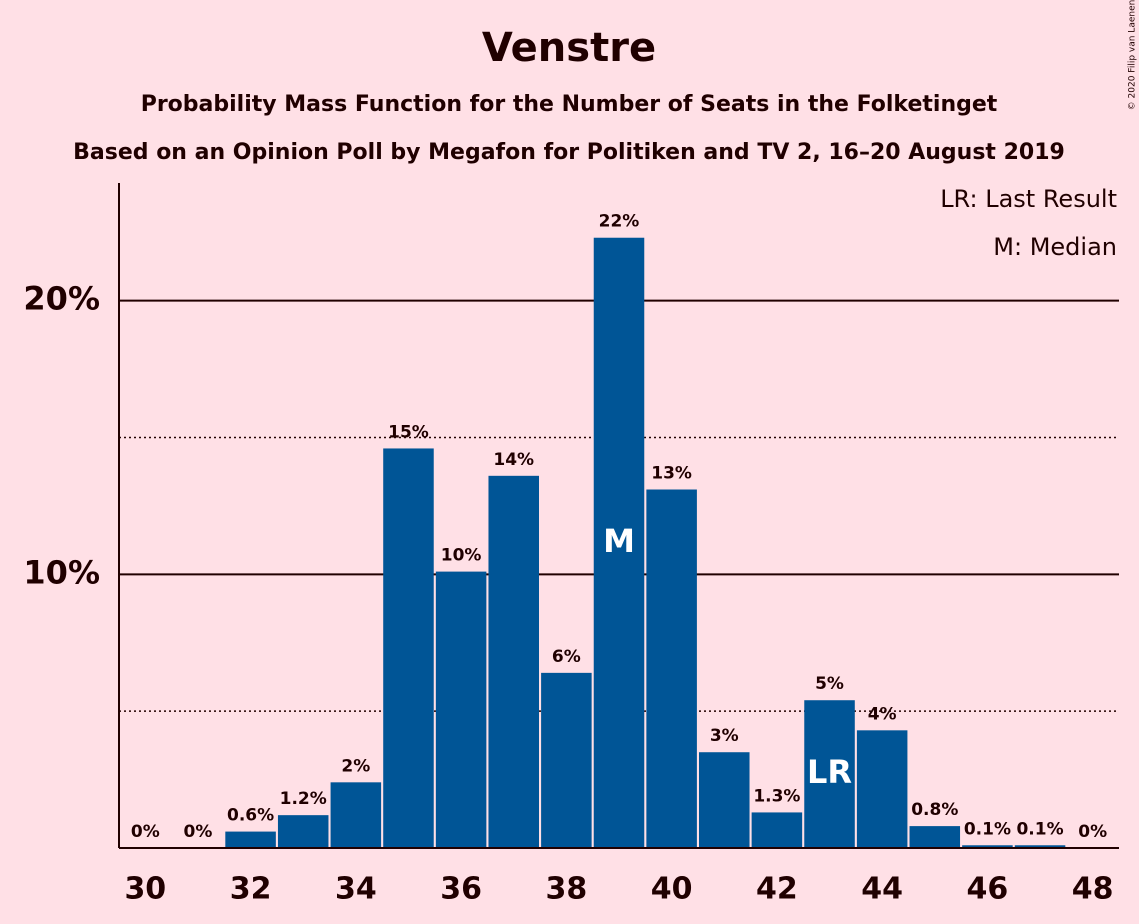 The image size is (1139, 924). What do you see at coordinates (882, 889) in the screenshot?
I see `x-tick-label: 44` at bounding box center [882, 889].